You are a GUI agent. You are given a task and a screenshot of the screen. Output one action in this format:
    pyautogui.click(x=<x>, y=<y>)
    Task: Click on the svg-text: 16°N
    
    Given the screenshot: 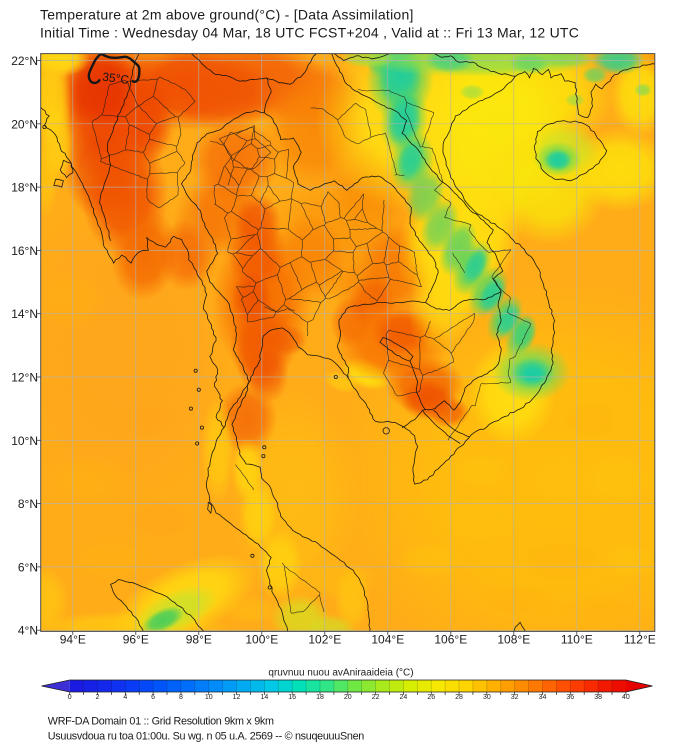 What is the action you would take?
    pyautogui.click(x=24, y=251)
    